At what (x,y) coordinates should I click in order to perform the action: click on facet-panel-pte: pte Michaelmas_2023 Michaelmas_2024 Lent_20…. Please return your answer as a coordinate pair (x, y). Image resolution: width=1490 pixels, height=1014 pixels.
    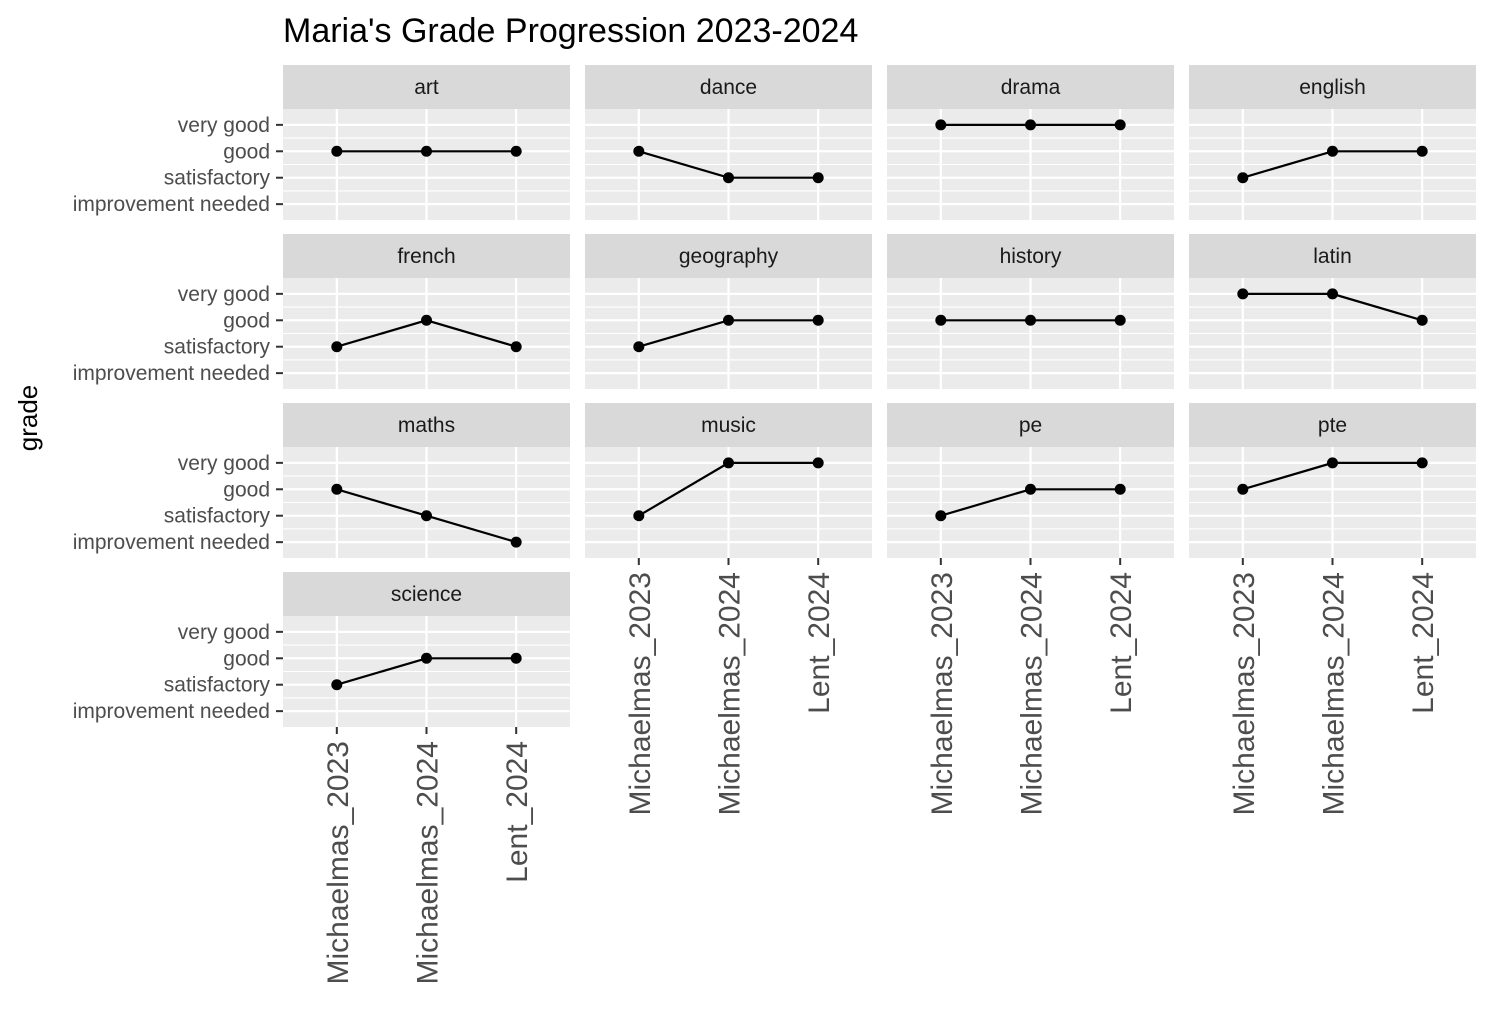
    Looking at the image, I should click on (1332, 609).